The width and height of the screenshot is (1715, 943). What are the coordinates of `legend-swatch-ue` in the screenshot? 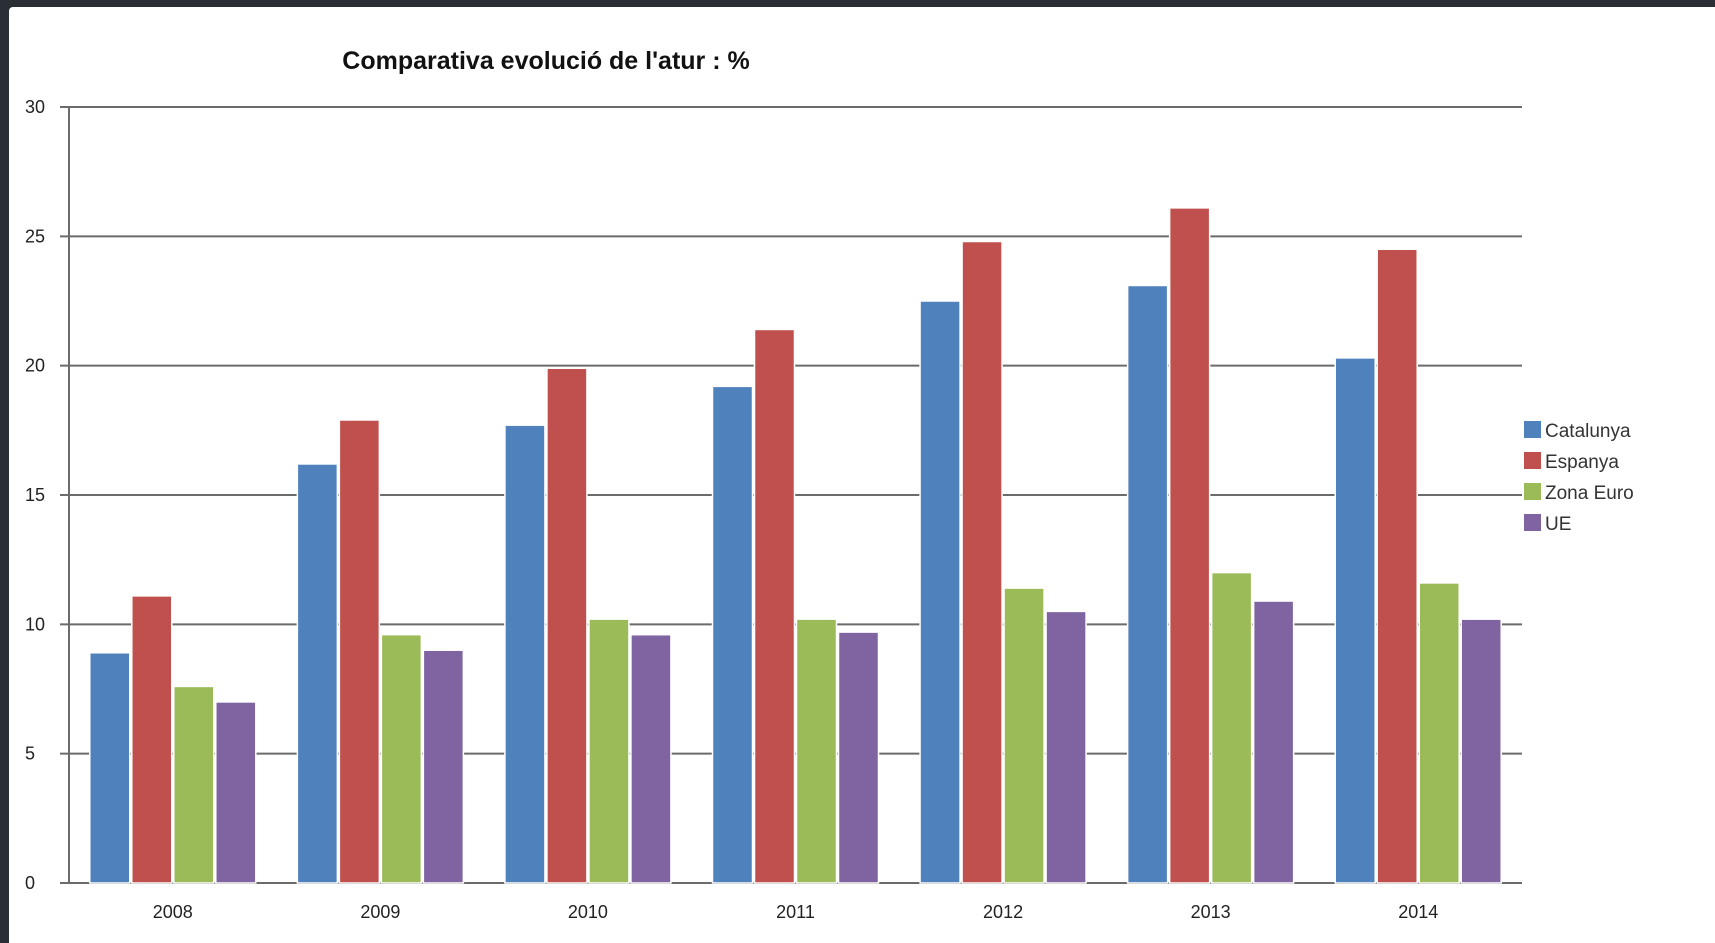 It's located at (1532, 522).